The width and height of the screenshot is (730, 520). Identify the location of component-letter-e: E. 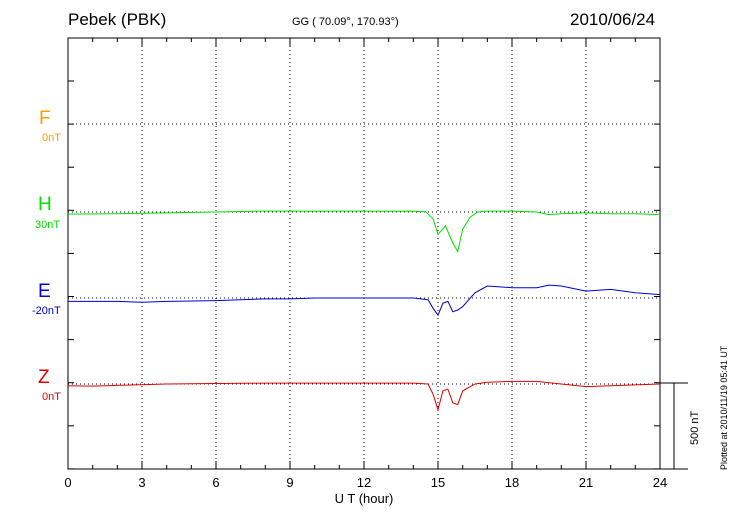
(44, 291).